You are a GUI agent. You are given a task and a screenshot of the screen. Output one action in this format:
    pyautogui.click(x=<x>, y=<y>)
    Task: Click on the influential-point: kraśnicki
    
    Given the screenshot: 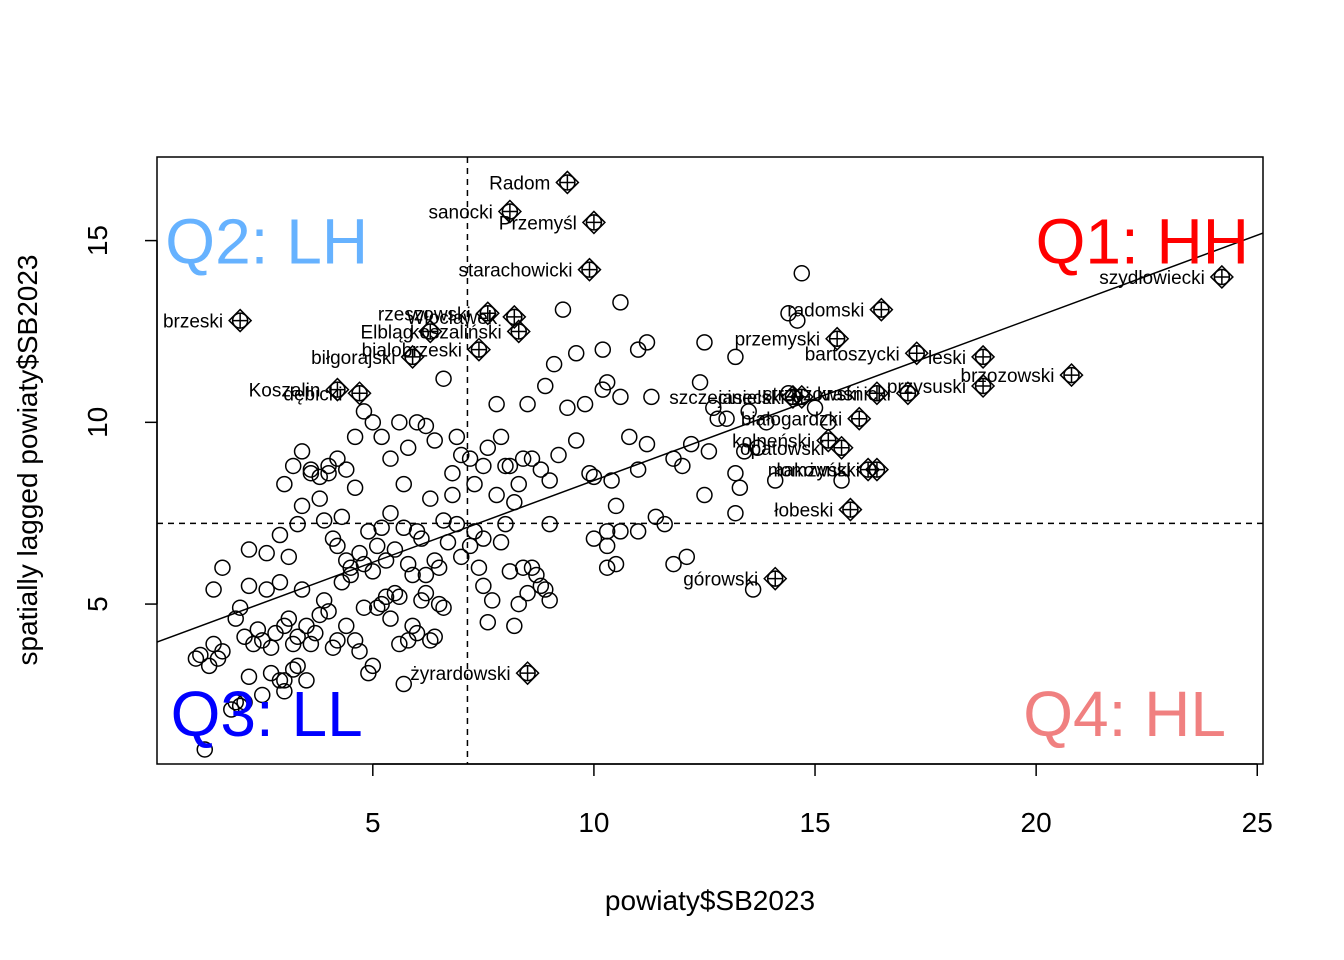 What is the action you would take?
    pyautogui.click(x=868, y=393)
    